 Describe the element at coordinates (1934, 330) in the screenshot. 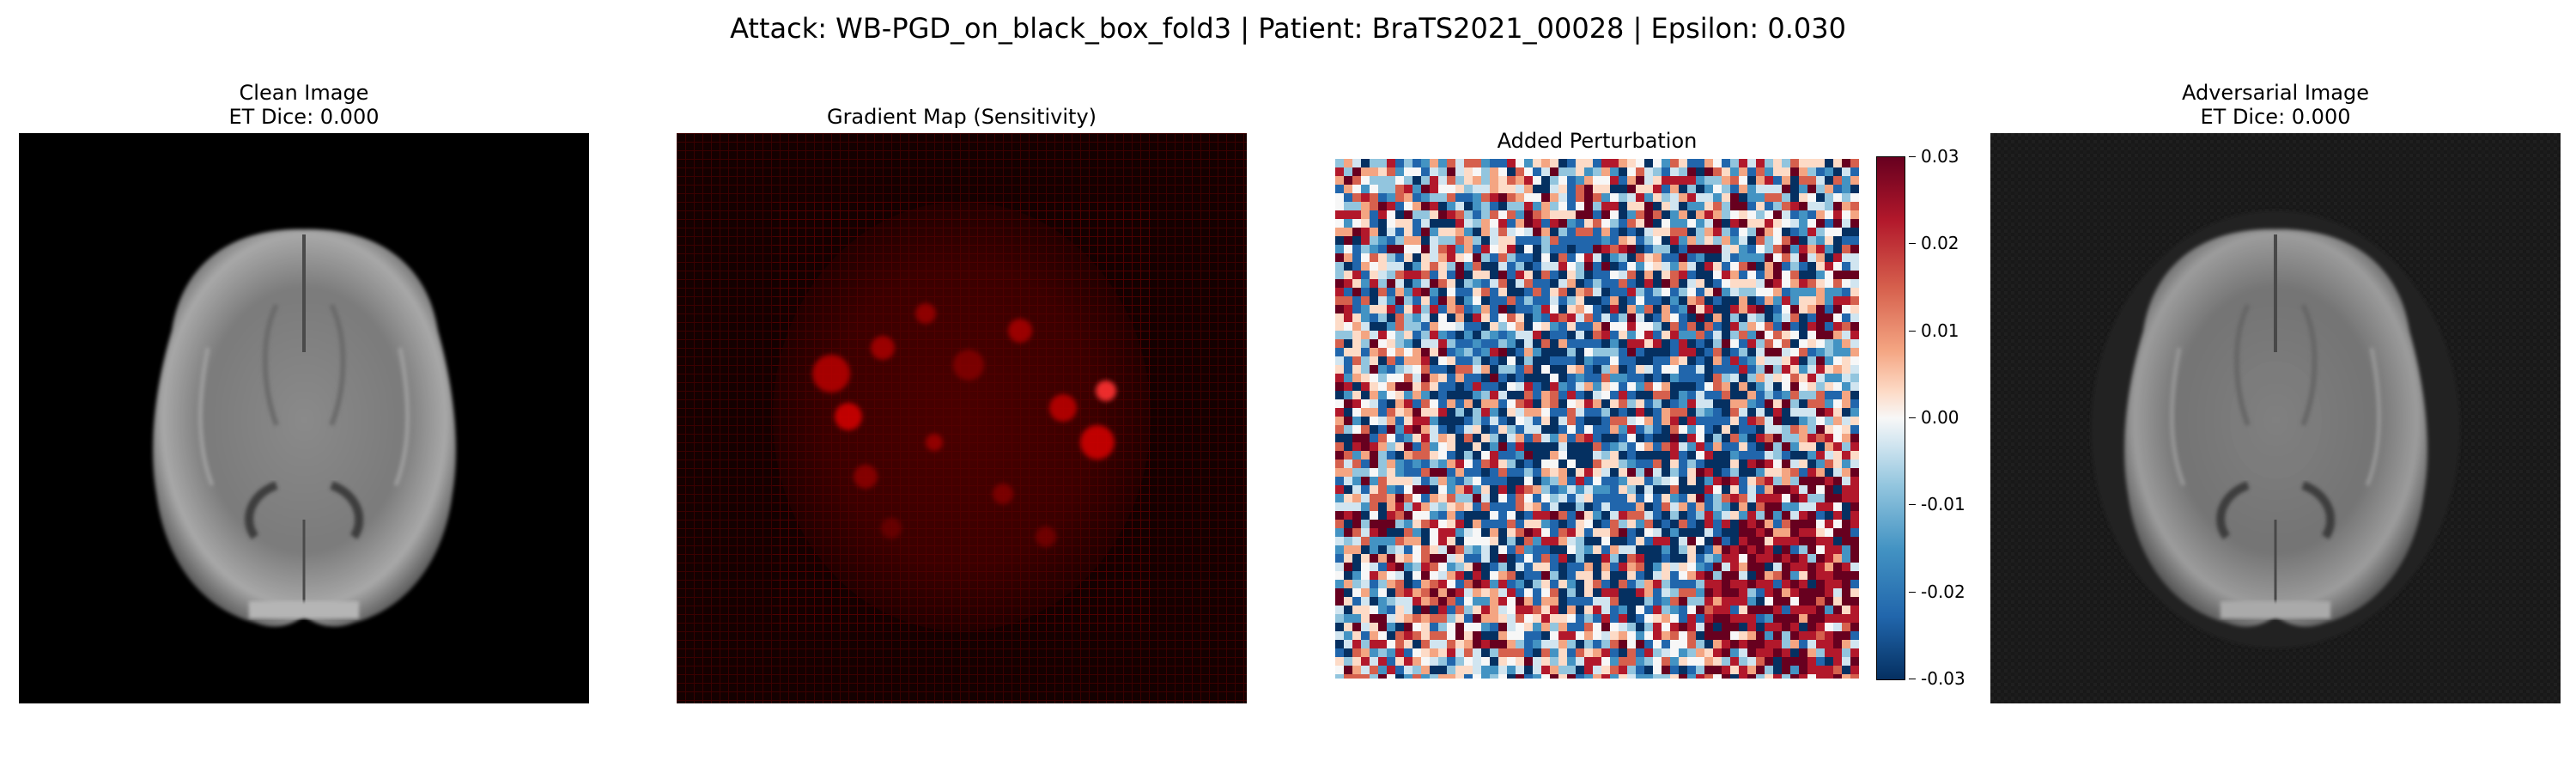

I see `colorbar-tick-label: 0.01` at that location.